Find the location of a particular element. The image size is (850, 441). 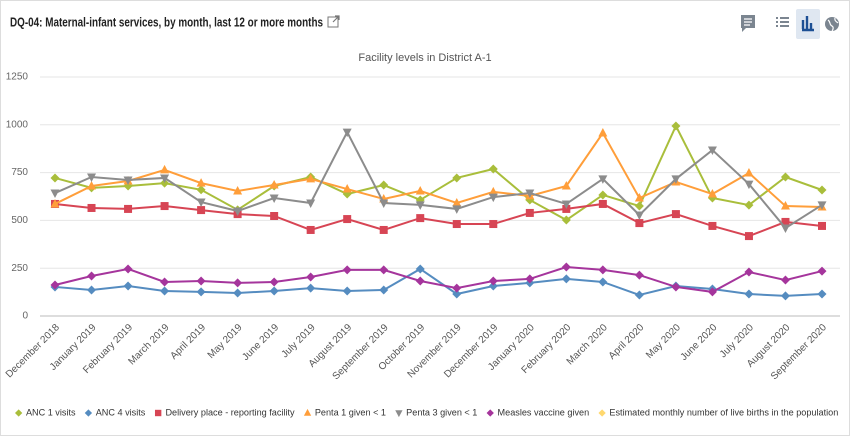

y-tick-label: 500 is located at coordinates (19, 220).